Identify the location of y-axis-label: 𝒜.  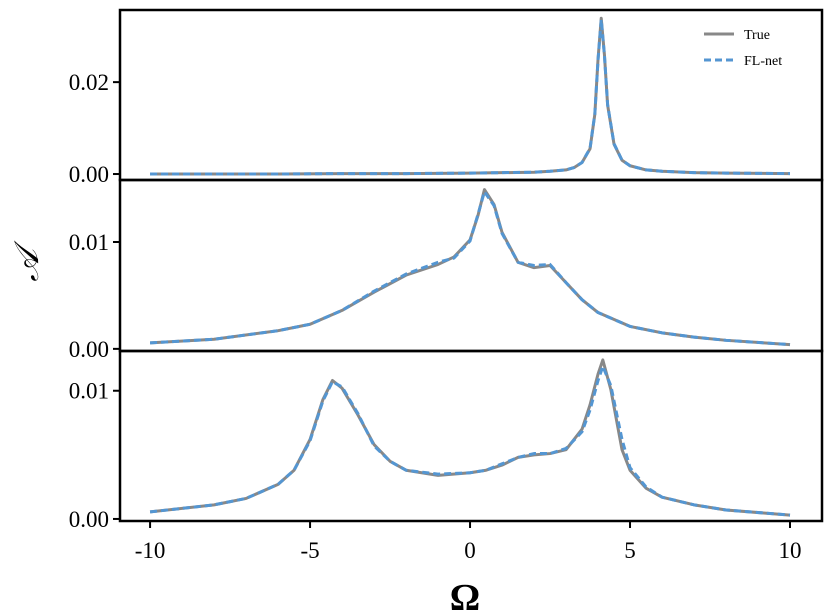
(27, 261).